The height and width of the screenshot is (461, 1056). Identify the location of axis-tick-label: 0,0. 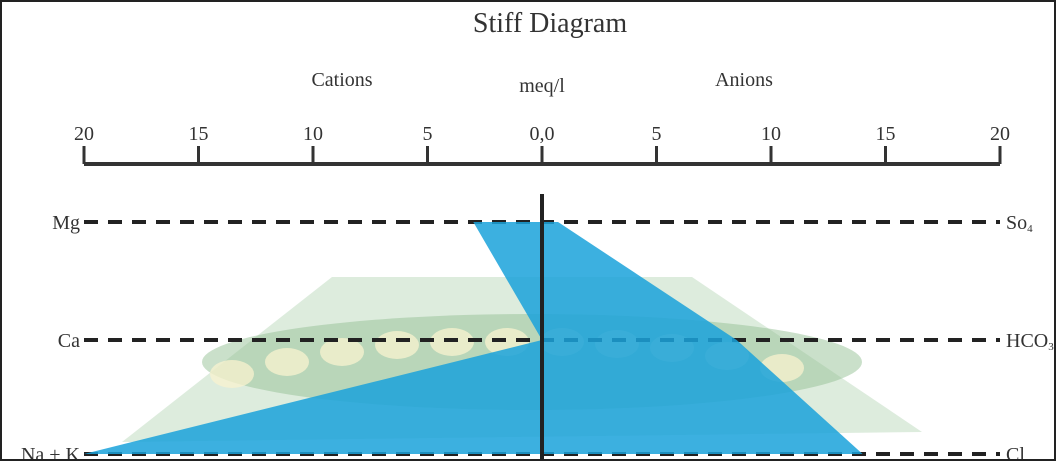
(542, 134).